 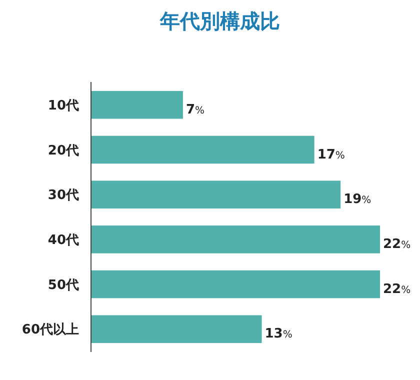 I want to click on y-tick-label: 50代, so click(x=63, y=285).